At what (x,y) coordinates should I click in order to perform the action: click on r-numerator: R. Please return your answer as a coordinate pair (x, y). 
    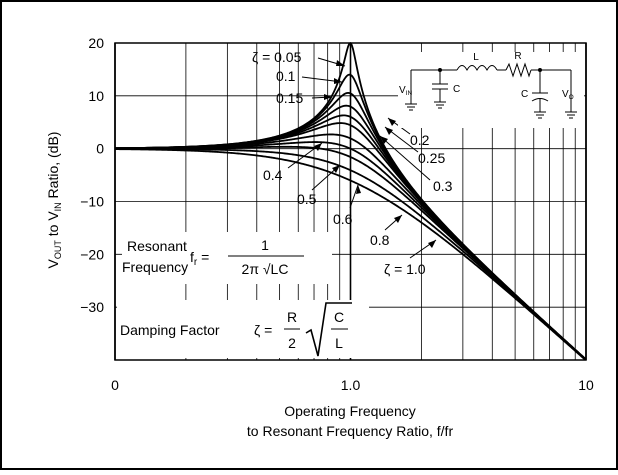
    Looking at the image, I should click on (292, 317).